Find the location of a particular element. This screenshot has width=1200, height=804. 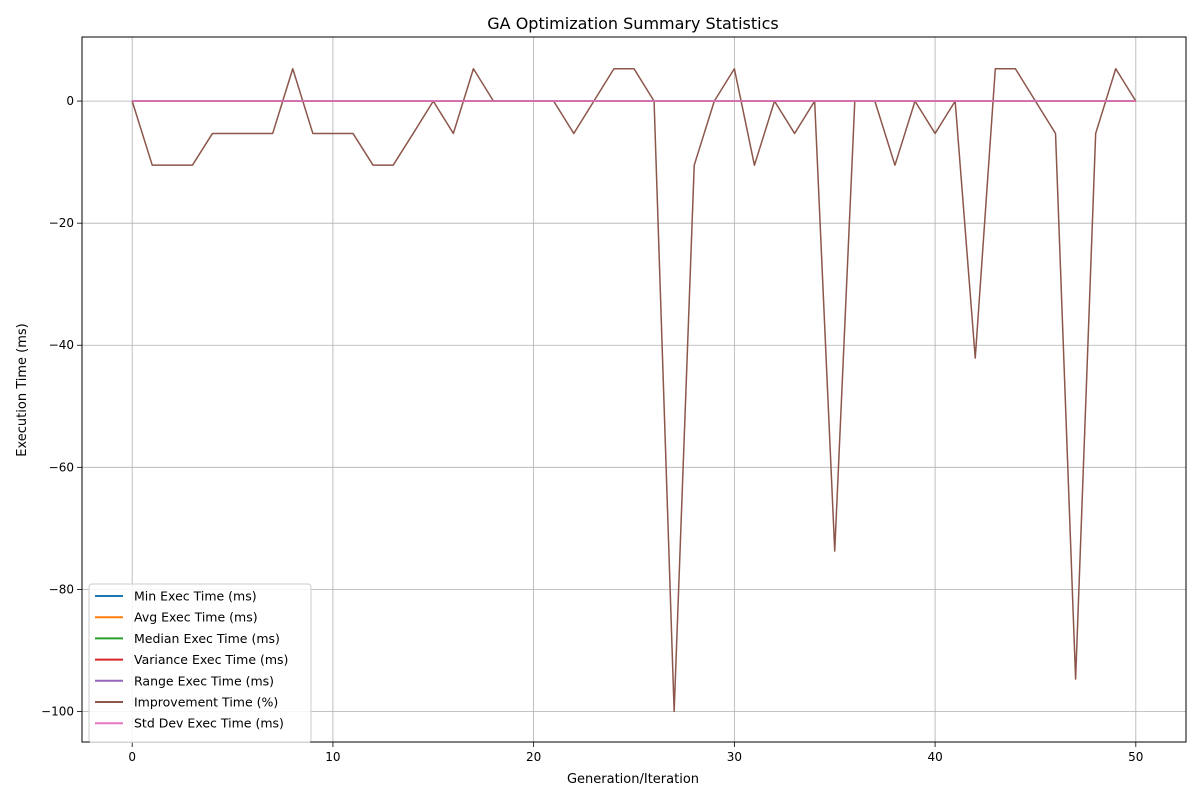

legend-label: Variance Exec Time (ms) is located at coordinates (211, 659).